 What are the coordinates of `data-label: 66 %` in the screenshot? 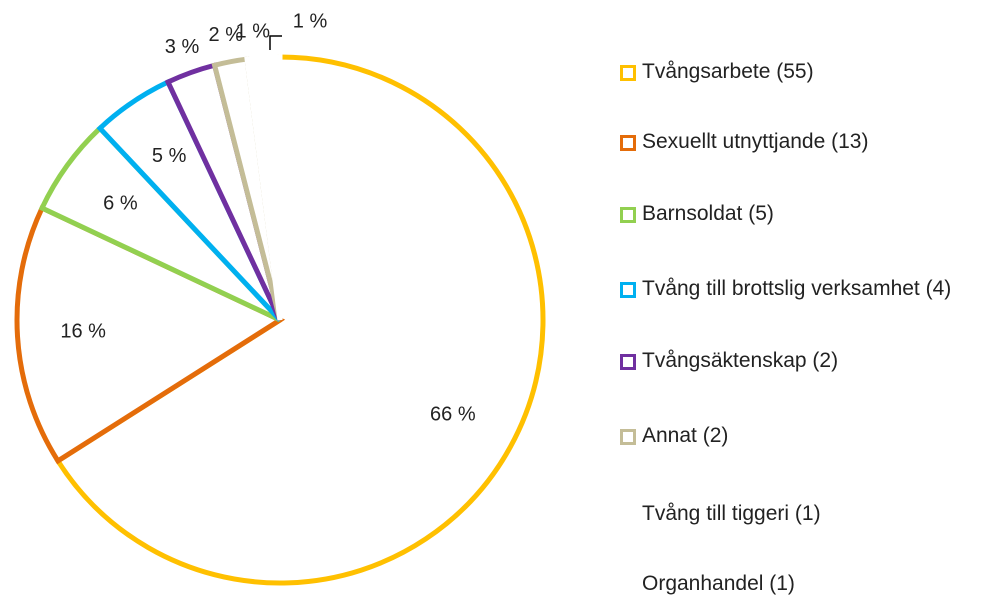 It's located at (453, 414).